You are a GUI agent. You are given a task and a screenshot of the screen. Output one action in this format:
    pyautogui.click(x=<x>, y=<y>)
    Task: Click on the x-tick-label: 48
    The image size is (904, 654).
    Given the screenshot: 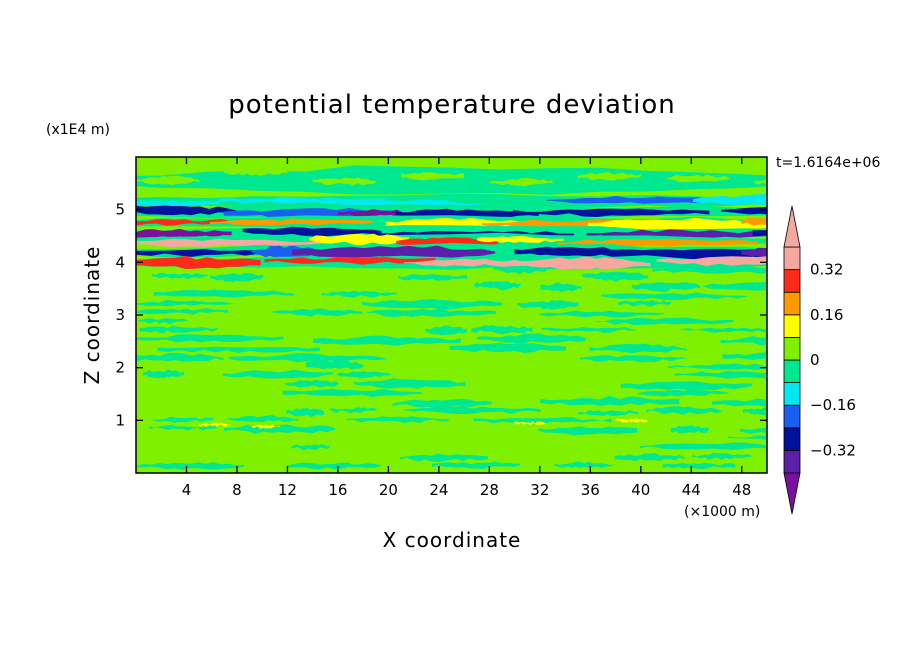 What is the action you would take?
    pyautogui.click(x=741, y=490)
    